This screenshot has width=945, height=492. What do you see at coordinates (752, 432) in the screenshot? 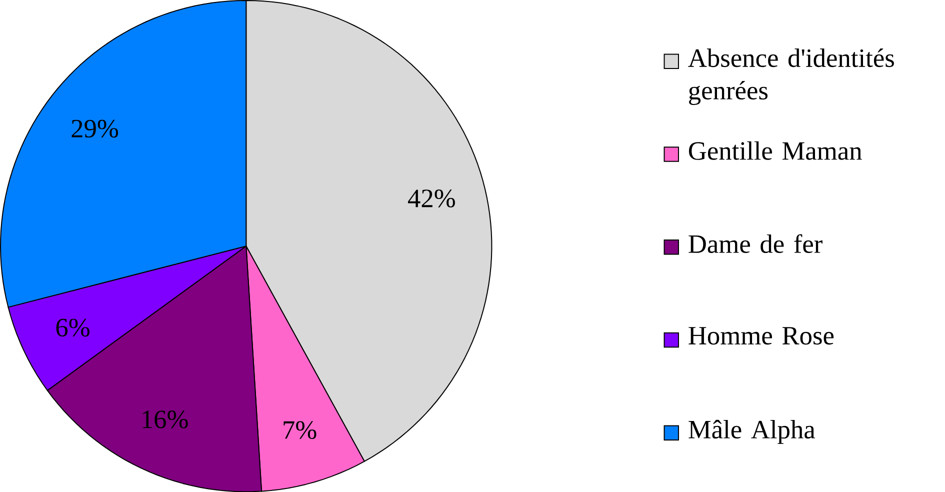
I see `legend-label: Mâle Alpha` at bounding box center [752, 432].